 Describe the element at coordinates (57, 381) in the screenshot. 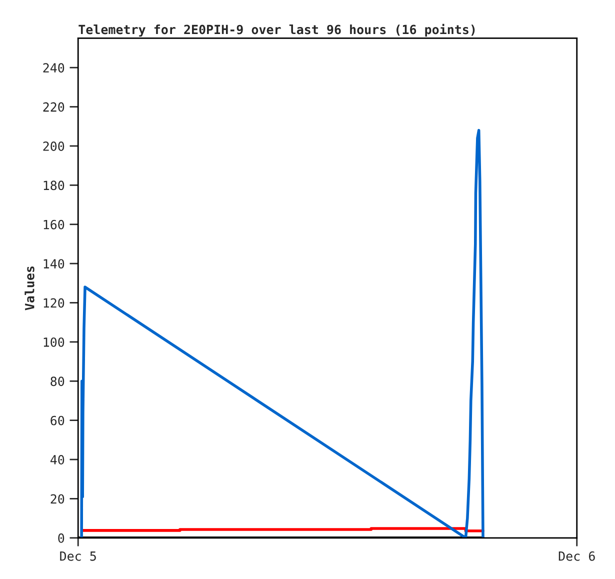

I see `y-tick-label: 80` at that location.